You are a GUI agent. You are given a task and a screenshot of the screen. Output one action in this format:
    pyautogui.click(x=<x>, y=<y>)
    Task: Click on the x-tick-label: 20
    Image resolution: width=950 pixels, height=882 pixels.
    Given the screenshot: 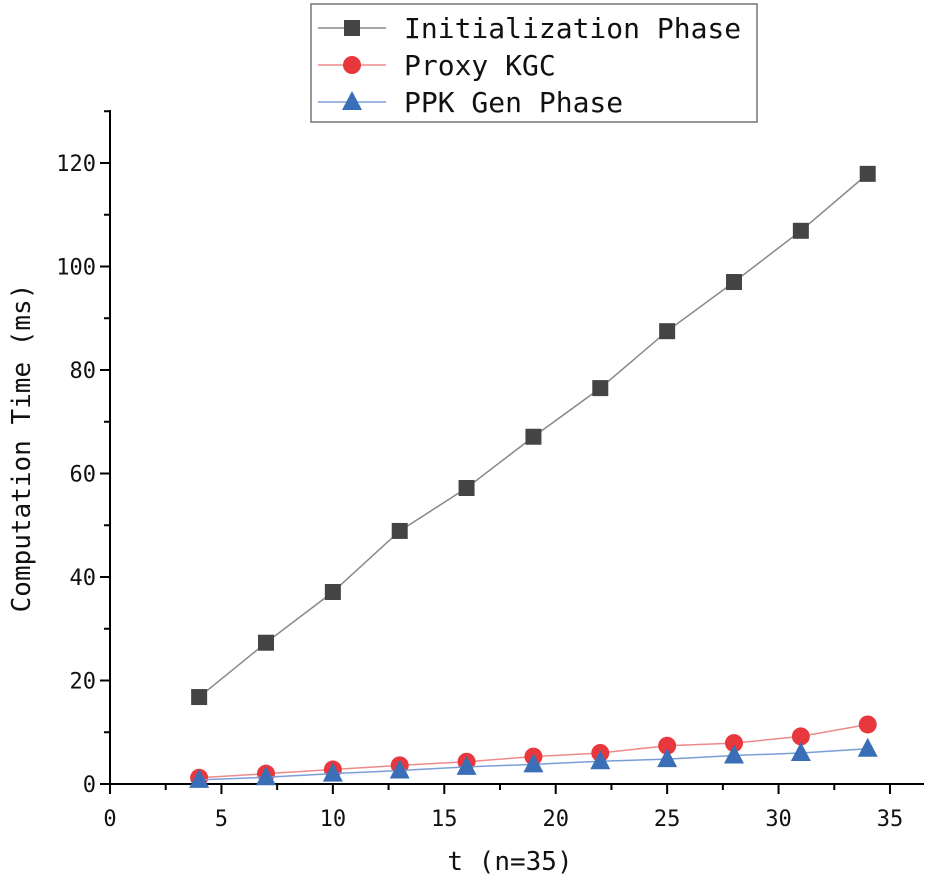 What is the action you would take?
    pyautogui.click(x=555, y=819)
    